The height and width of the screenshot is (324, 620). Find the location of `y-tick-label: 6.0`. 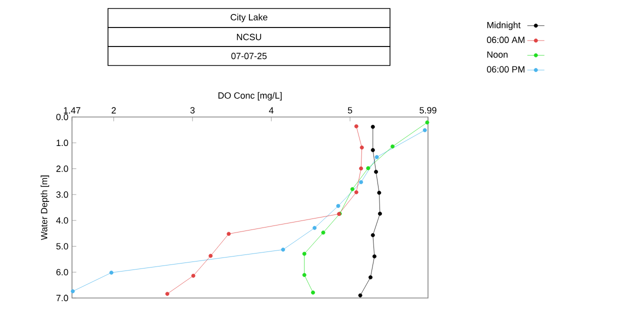

y-tick-label: 6.0 is located at coordinates (62, 272).